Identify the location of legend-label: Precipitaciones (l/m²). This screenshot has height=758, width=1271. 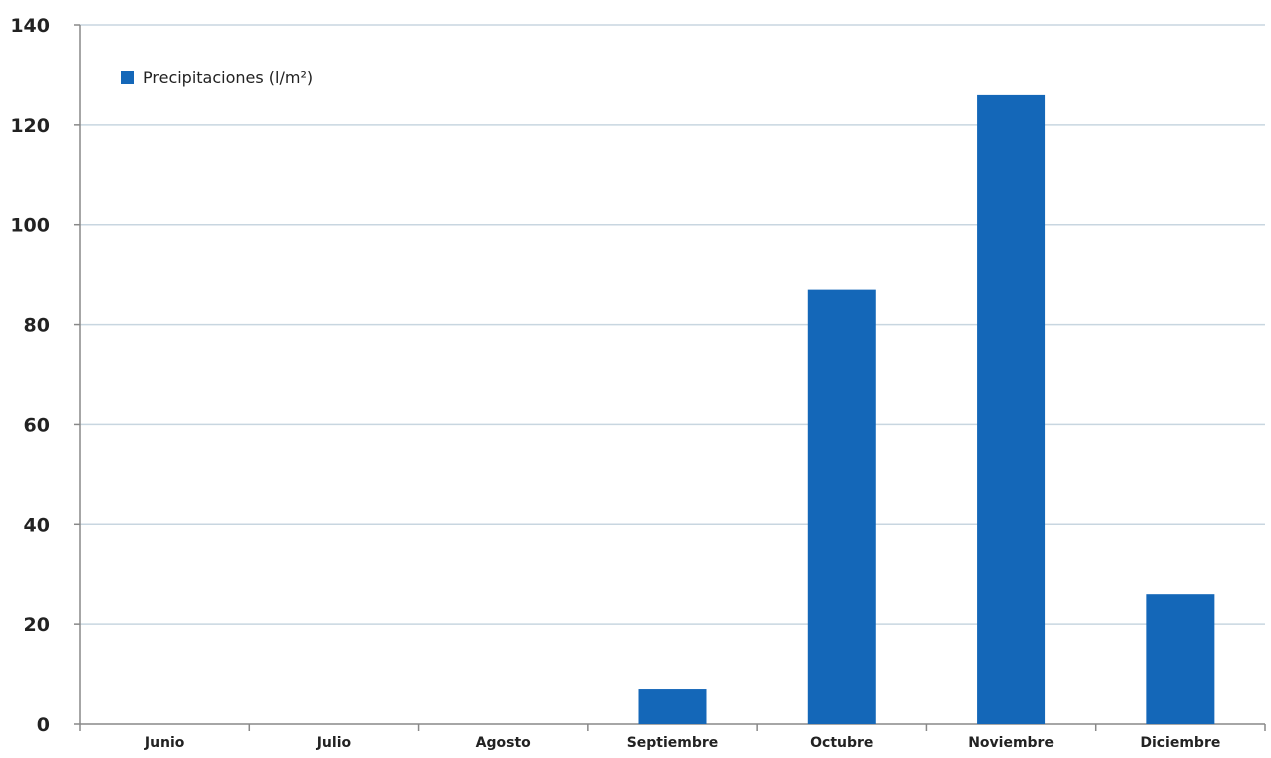
(228, 77).